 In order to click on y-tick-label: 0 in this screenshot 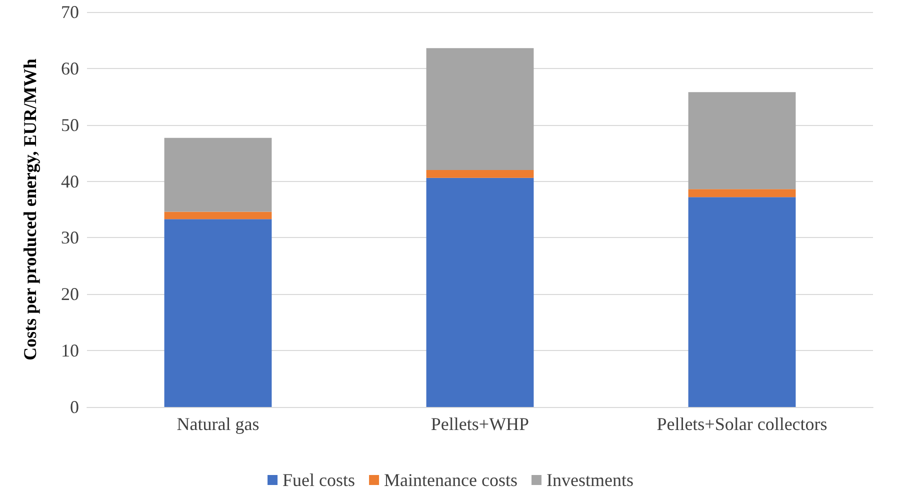, I will do `click(74, 407)`.